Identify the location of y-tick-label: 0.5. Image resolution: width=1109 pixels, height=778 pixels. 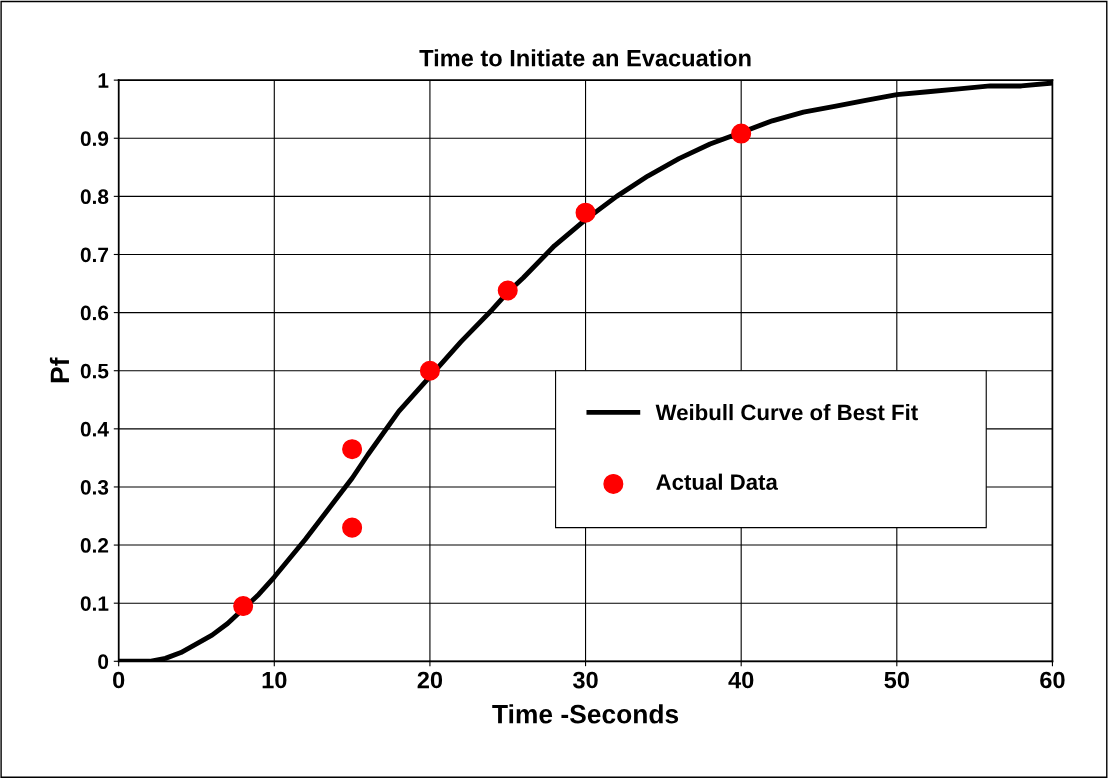
(94, 371).